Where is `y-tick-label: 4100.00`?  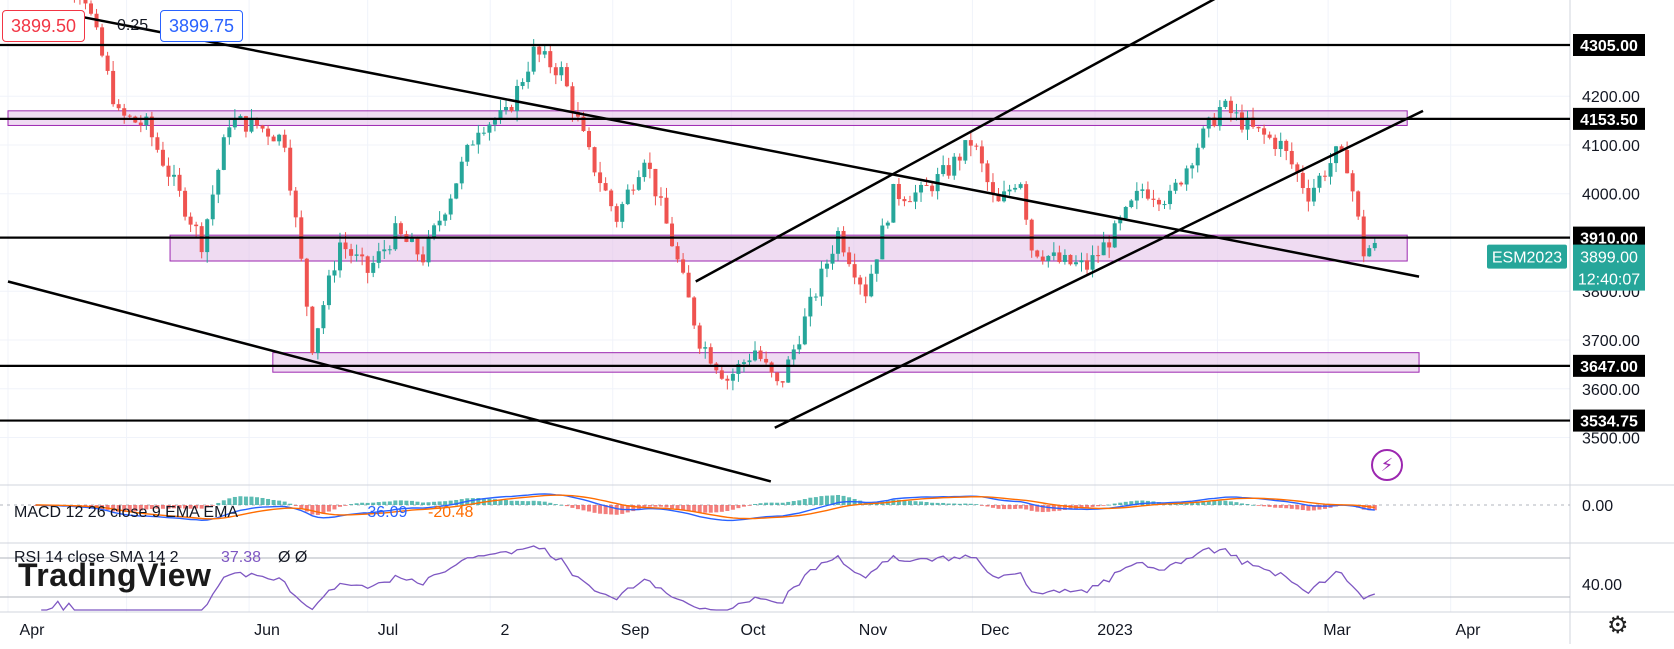
y-tick-label: 4100.00 is located at coordinates (1611, 146).